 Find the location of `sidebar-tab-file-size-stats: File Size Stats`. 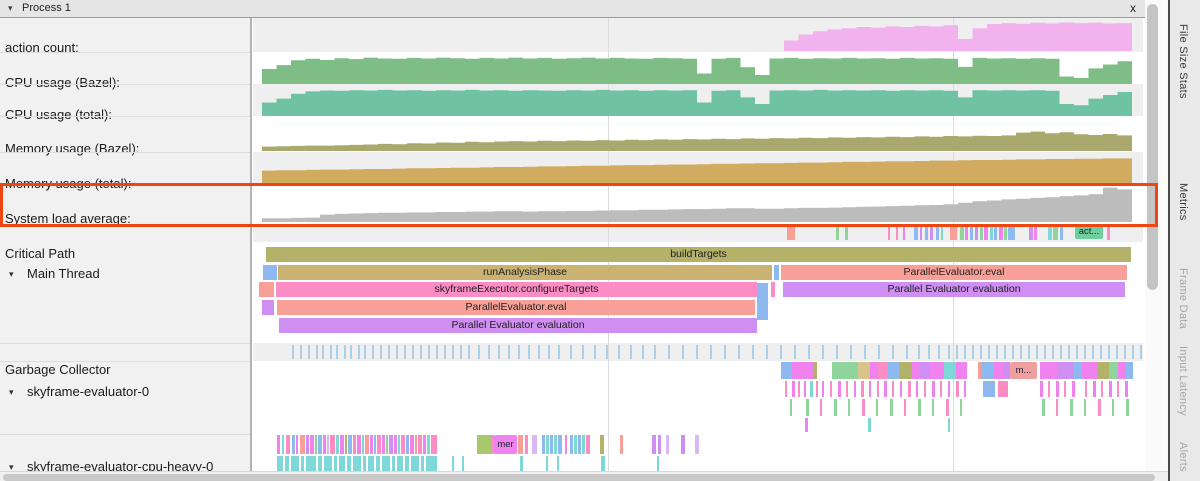

sidebar-tab-file-size-stats: File Size Stats is located at coordinates (1183, 61).